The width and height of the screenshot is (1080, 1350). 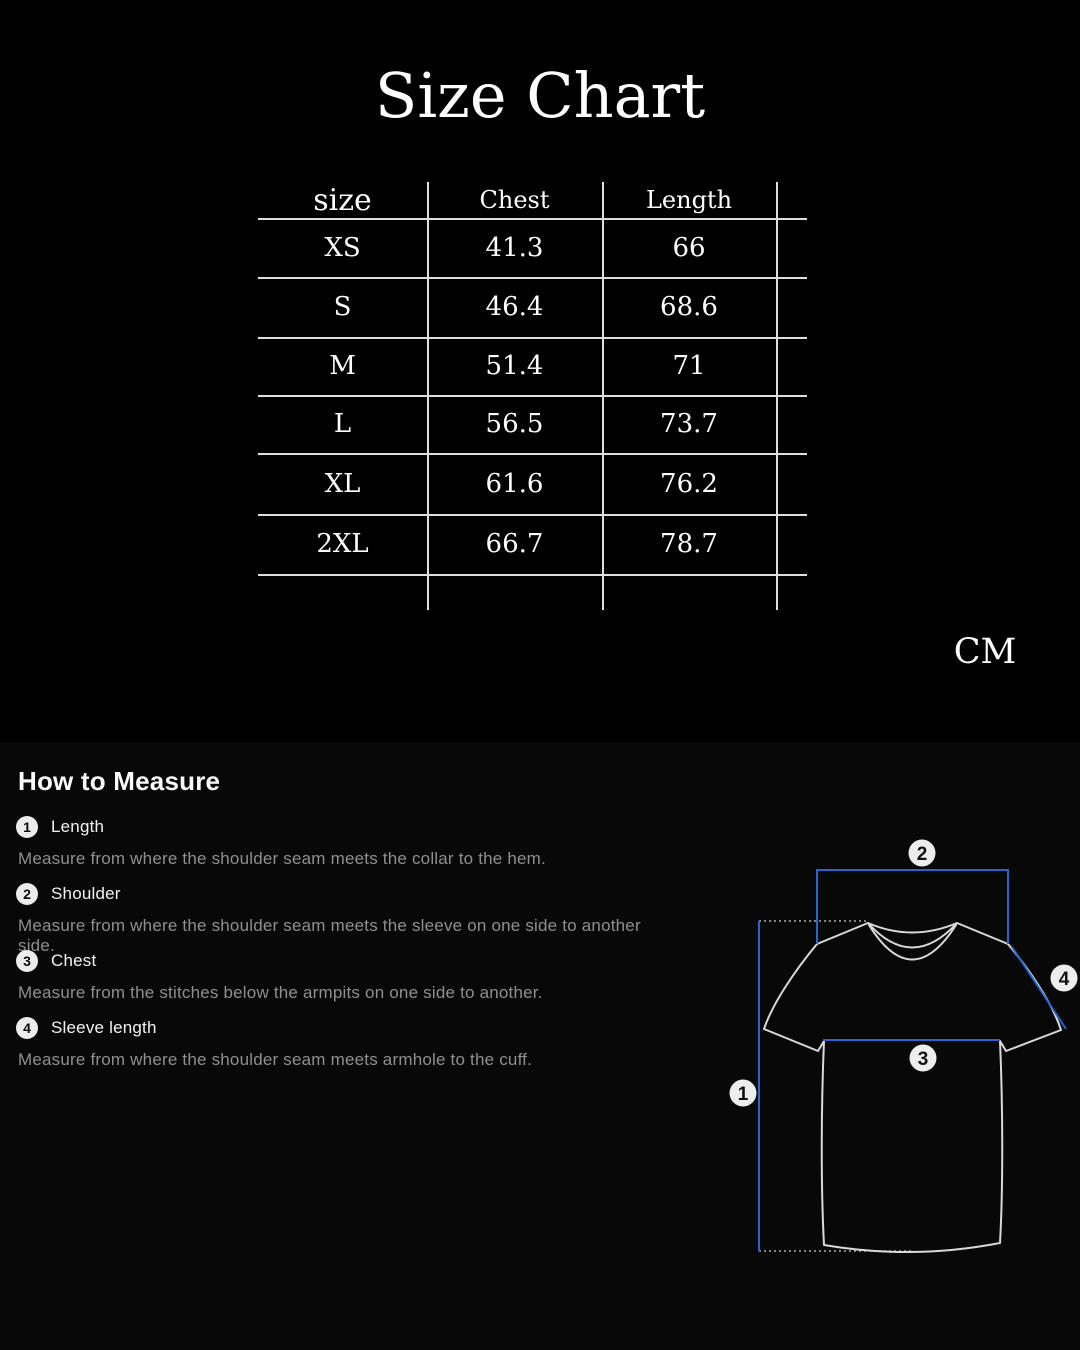 What do you see at coordinates (74, 960) in the screenshot?
I see `measure-item-label: Chest` at bounding box center [74, 960].